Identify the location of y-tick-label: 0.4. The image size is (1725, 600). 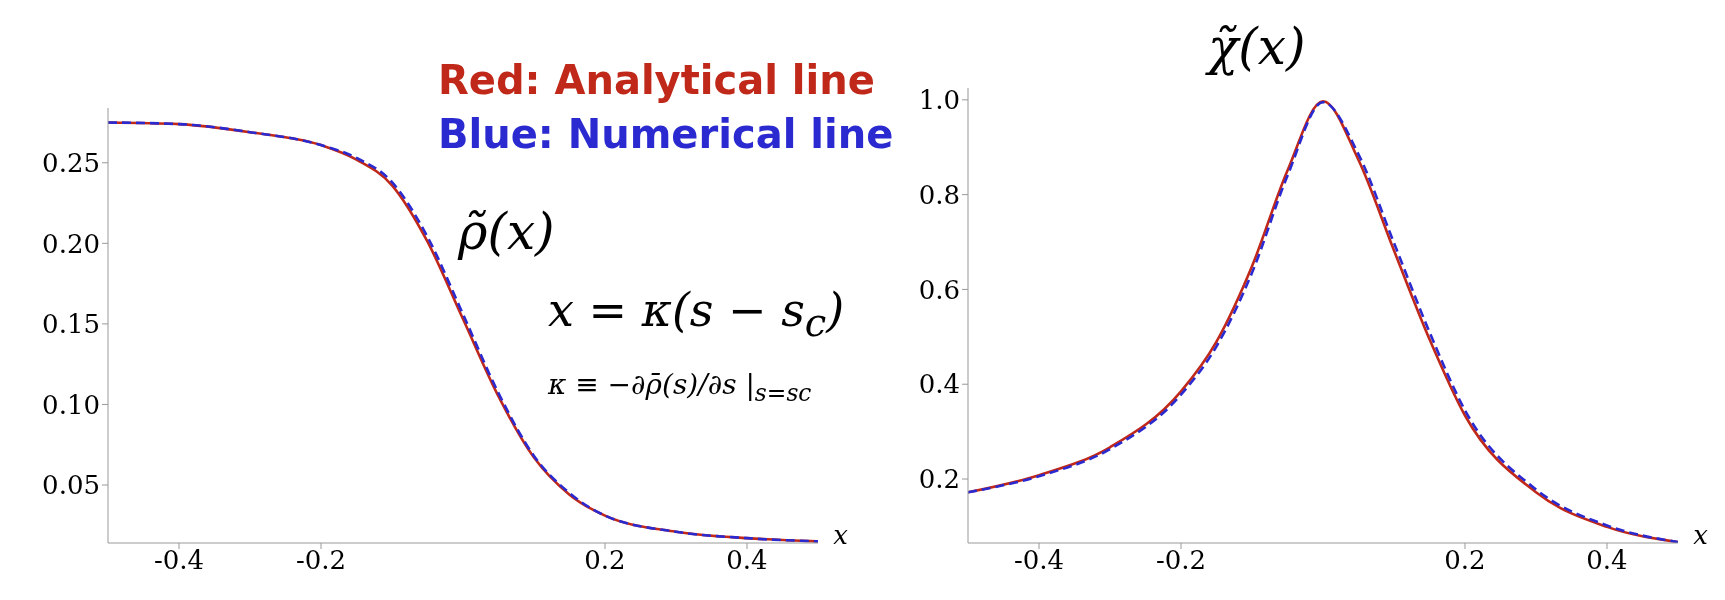
(939, 384).